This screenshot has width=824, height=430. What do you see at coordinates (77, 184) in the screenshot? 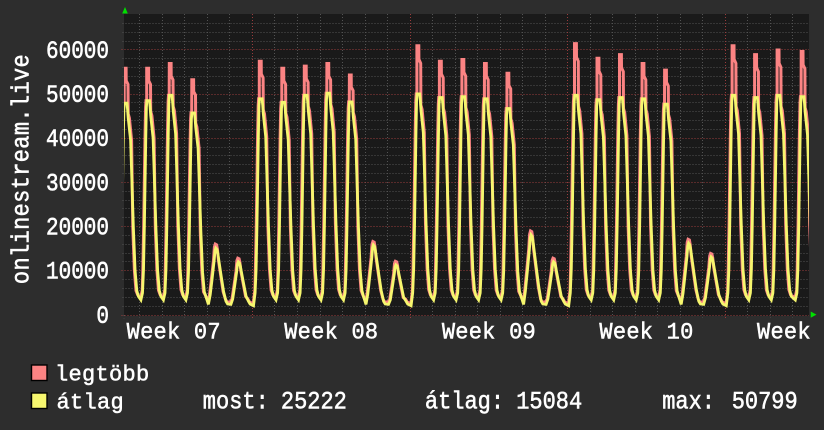
I see `svg-text: 30000` at bounding box center [77, 184].